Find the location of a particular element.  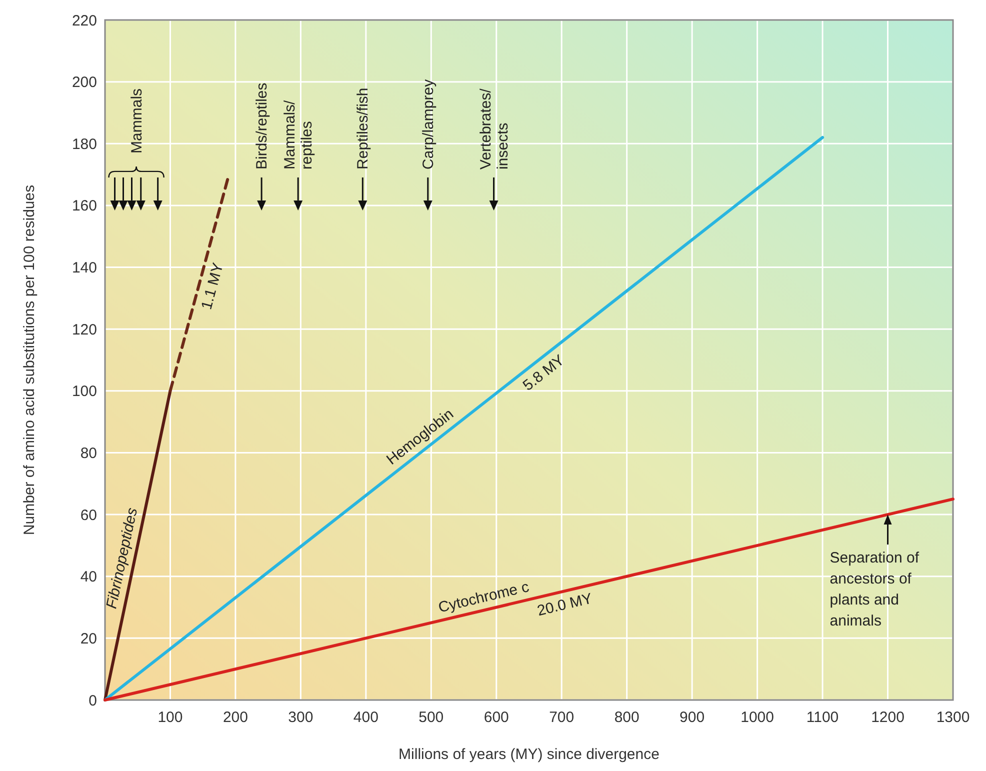

y-tick-label: 0 is located at coordinates (92, 701).